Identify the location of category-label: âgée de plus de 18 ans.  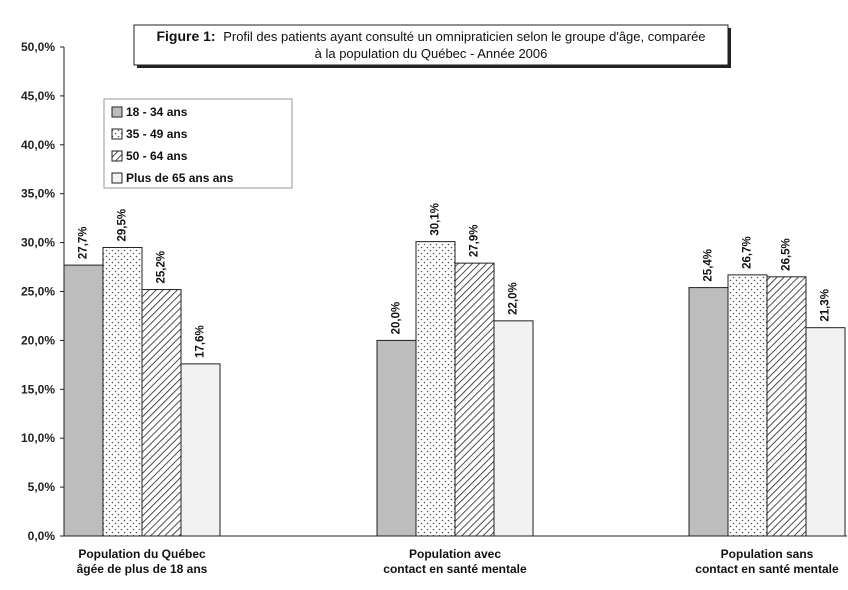
(142, 569).